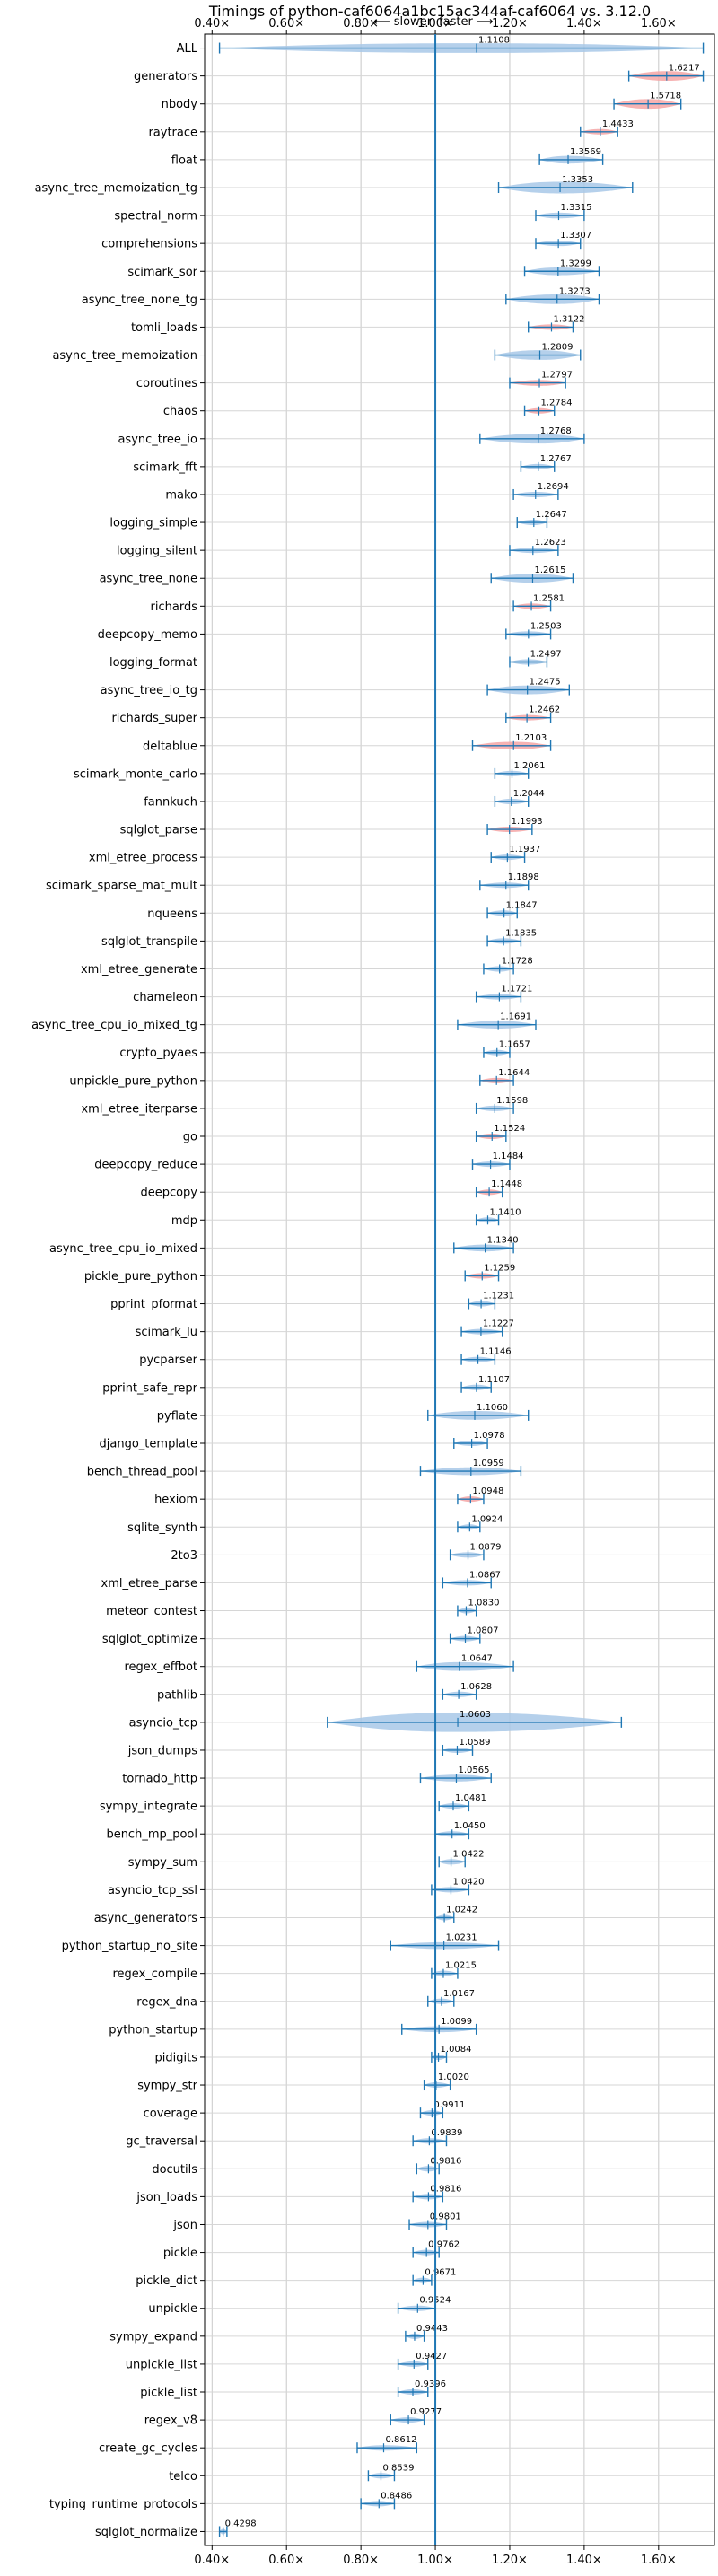 This screenshot has height=2576, width=718. What do you see at coordinates (478, 1412) in the screenshot?
I see `violin-pyflate: 1.1060` at bounding box center [478, 1412].